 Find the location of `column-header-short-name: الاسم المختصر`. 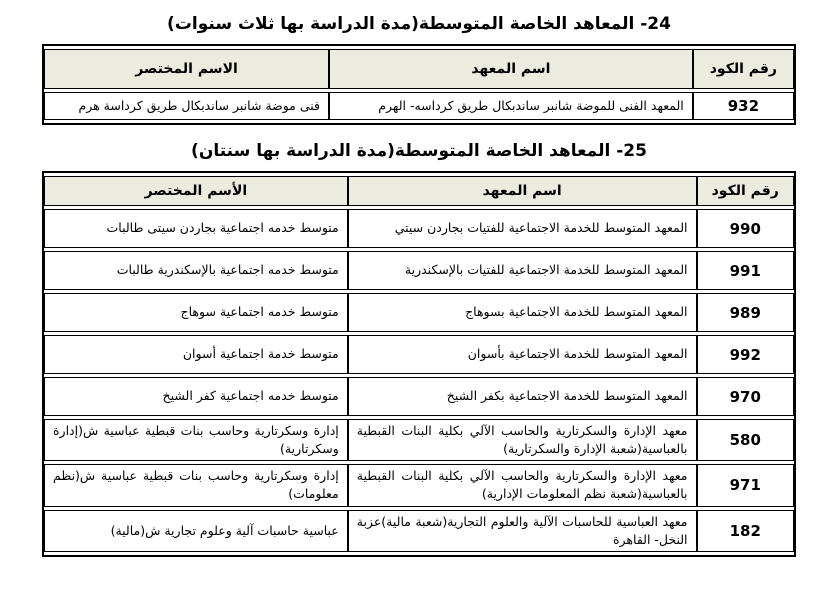

column-header-short-name: الاسم المختصر is located at coordinates (186, 69).